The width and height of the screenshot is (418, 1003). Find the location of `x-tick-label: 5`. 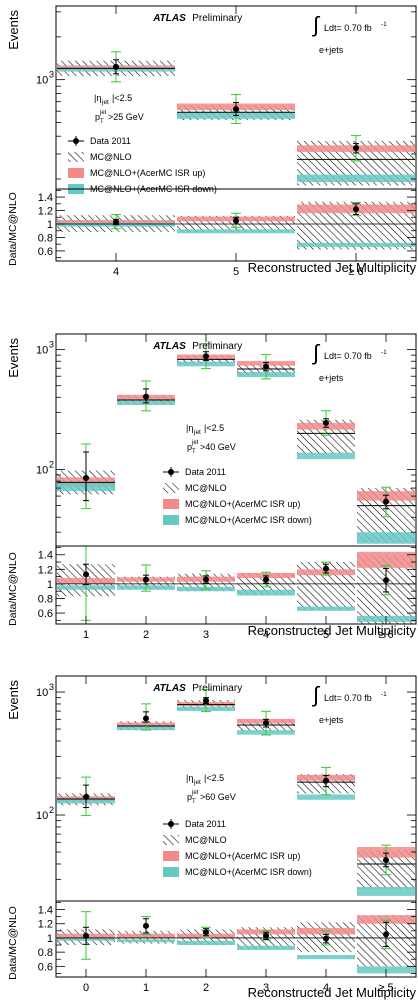

x-tick-label: 5 is located at coordinates (236, 272).